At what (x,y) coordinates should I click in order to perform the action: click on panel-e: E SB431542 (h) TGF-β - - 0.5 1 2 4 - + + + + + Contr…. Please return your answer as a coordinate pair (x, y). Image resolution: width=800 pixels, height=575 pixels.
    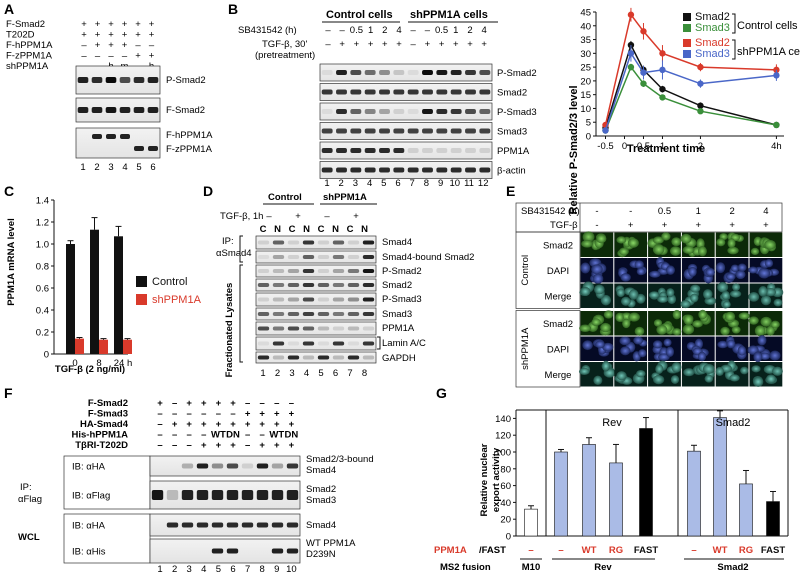
    Looking at the image, I should click on (645, 285).